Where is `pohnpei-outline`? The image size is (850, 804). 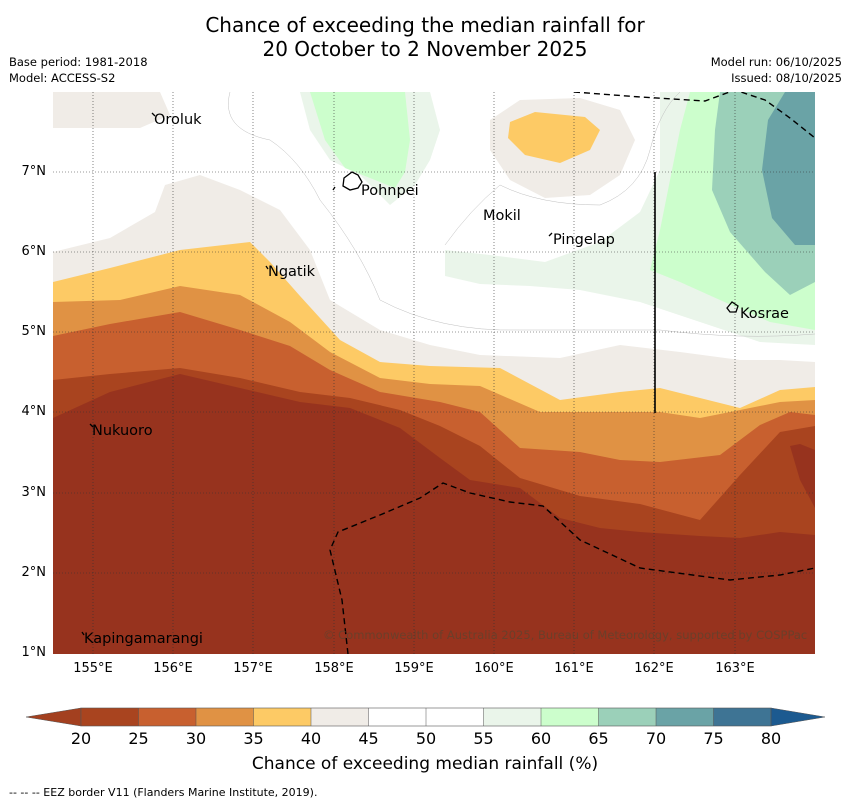
pohnpei-outline is located at coordinates (352, 181).